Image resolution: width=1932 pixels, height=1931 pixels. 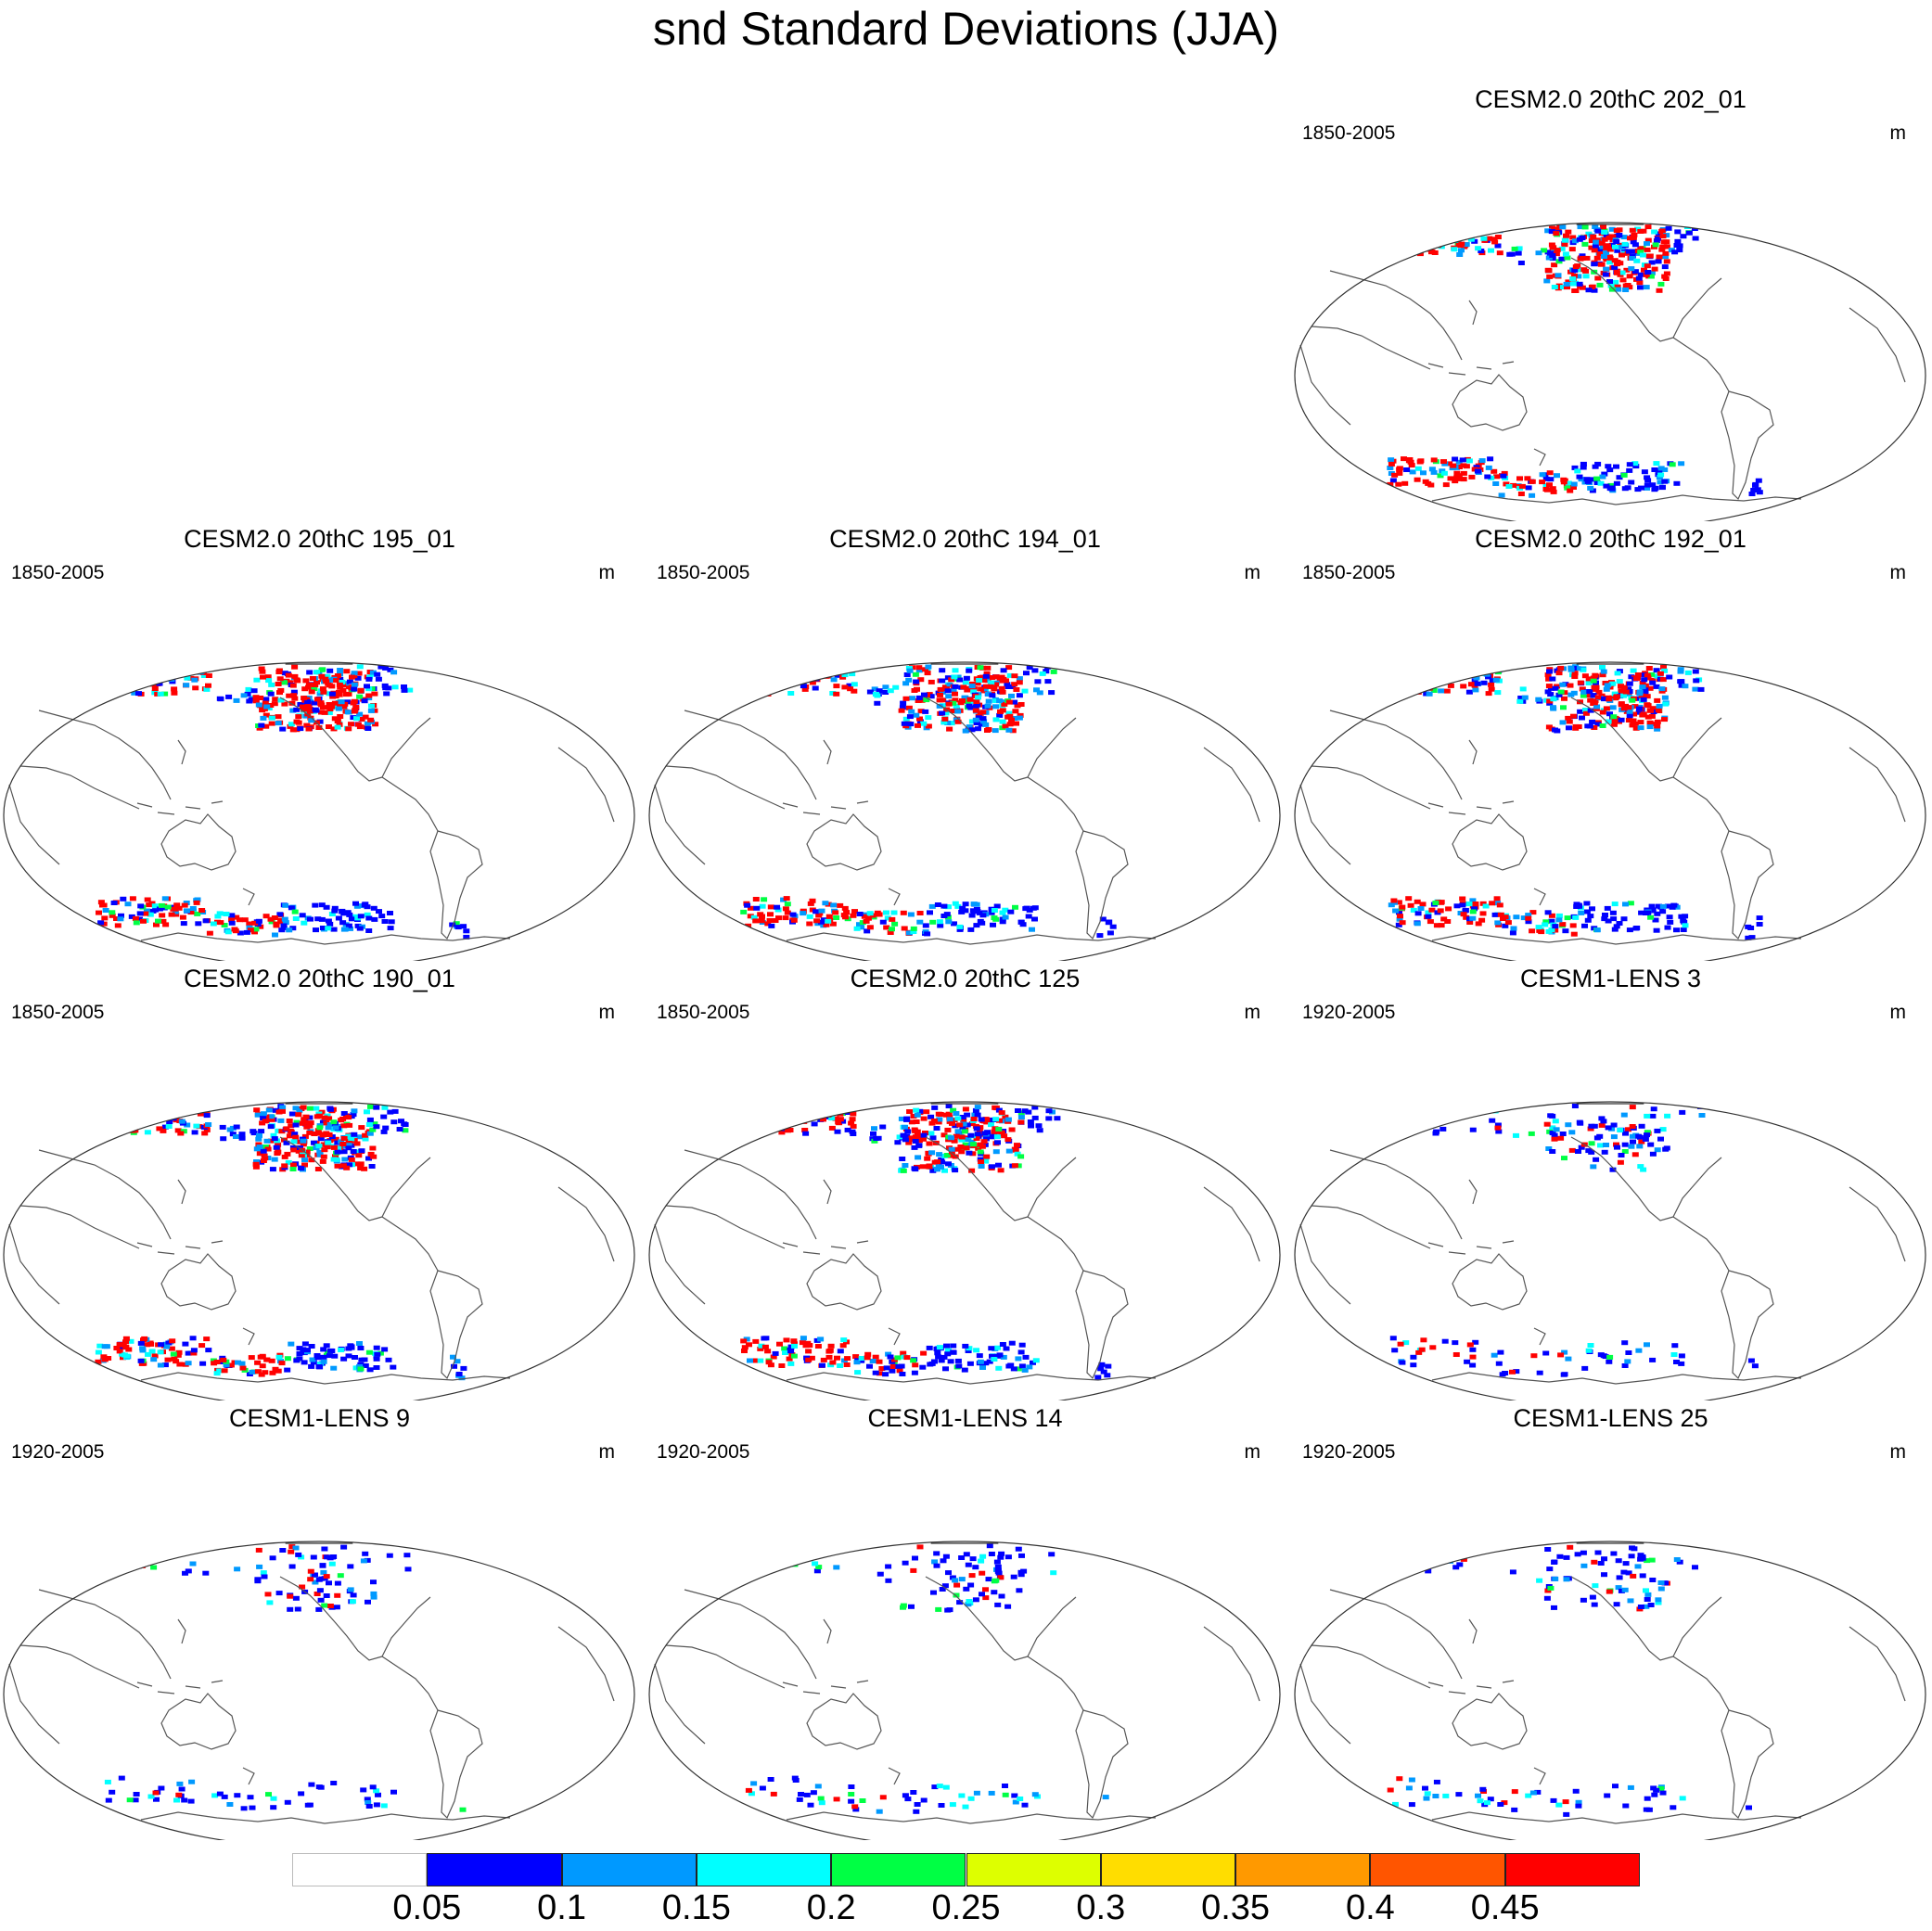 I want to click on colorbar-tick-label: 0.3, so click(x=1101, y=1908).